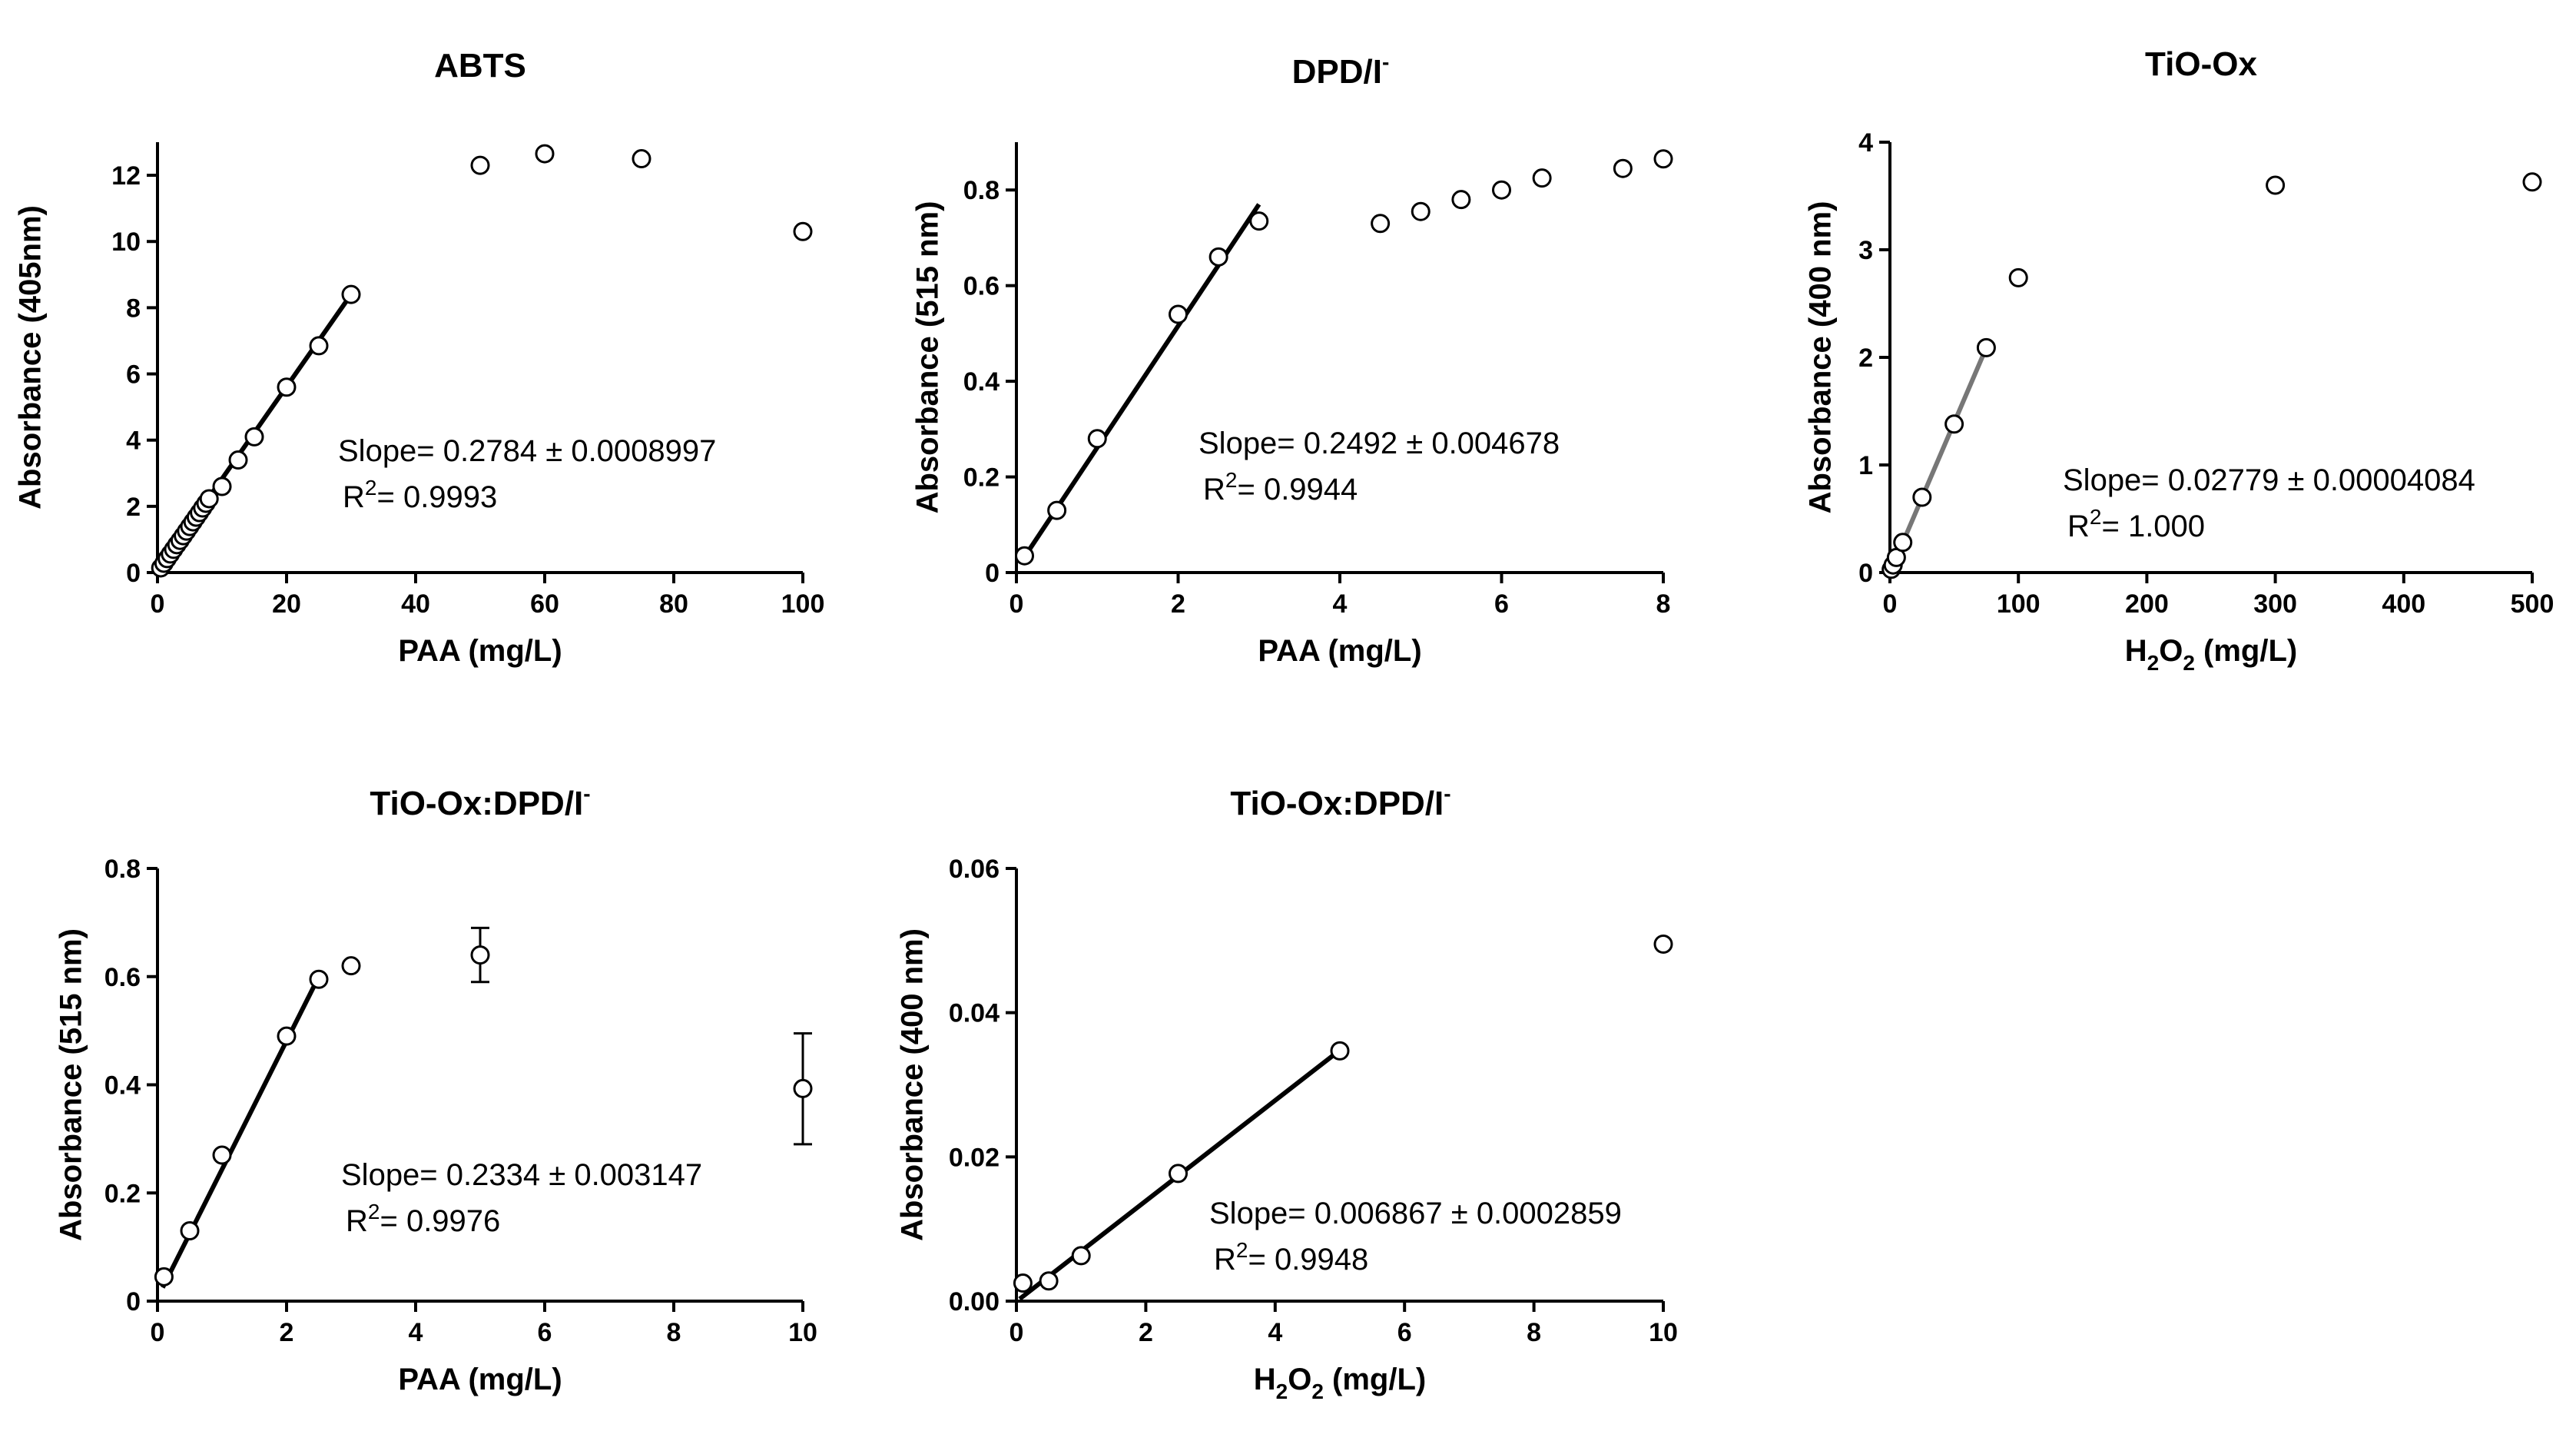  I want to click on x-tick-label: 40, so click(415, 604).